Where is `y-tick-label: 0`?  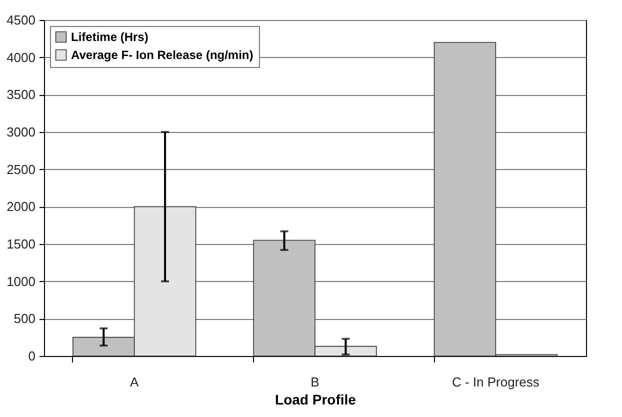 y-tick-label: 0 is located at coordinates (32, 356).